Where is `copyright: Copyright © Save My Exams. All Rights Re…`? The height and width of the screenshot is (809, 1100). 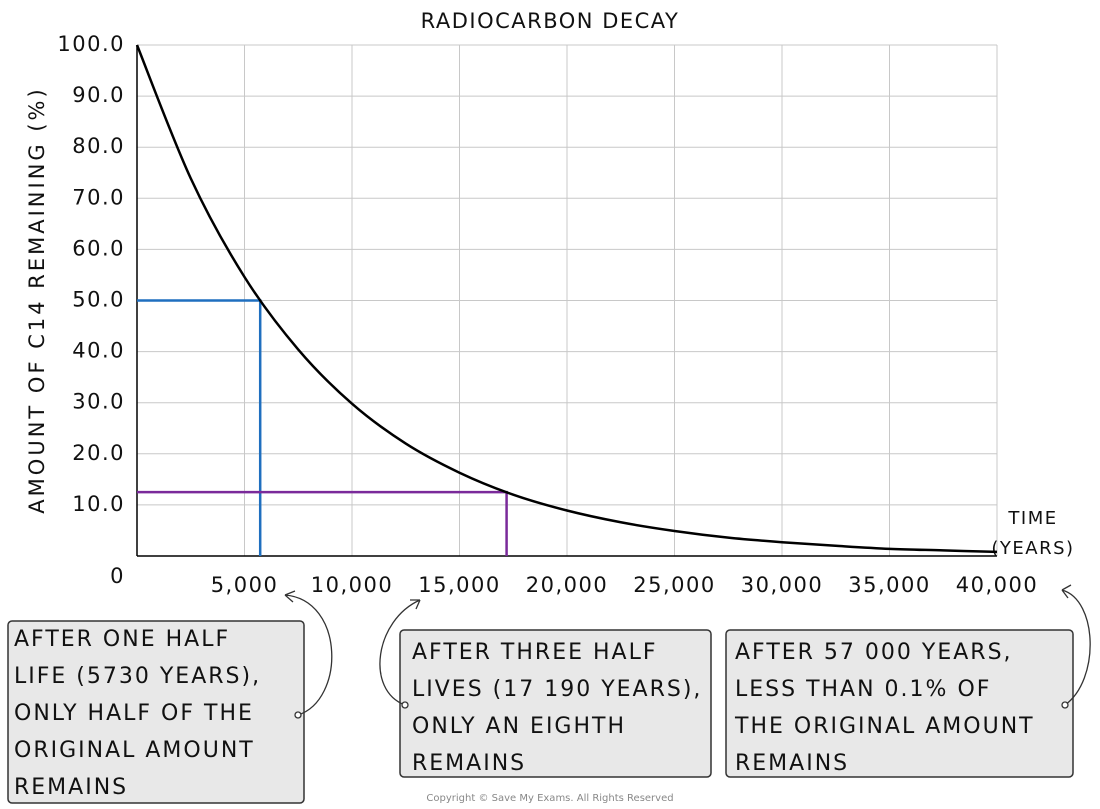 copyright: Copyright © Save My Exams. All Rights Re… is located at coordinates (549, 798).